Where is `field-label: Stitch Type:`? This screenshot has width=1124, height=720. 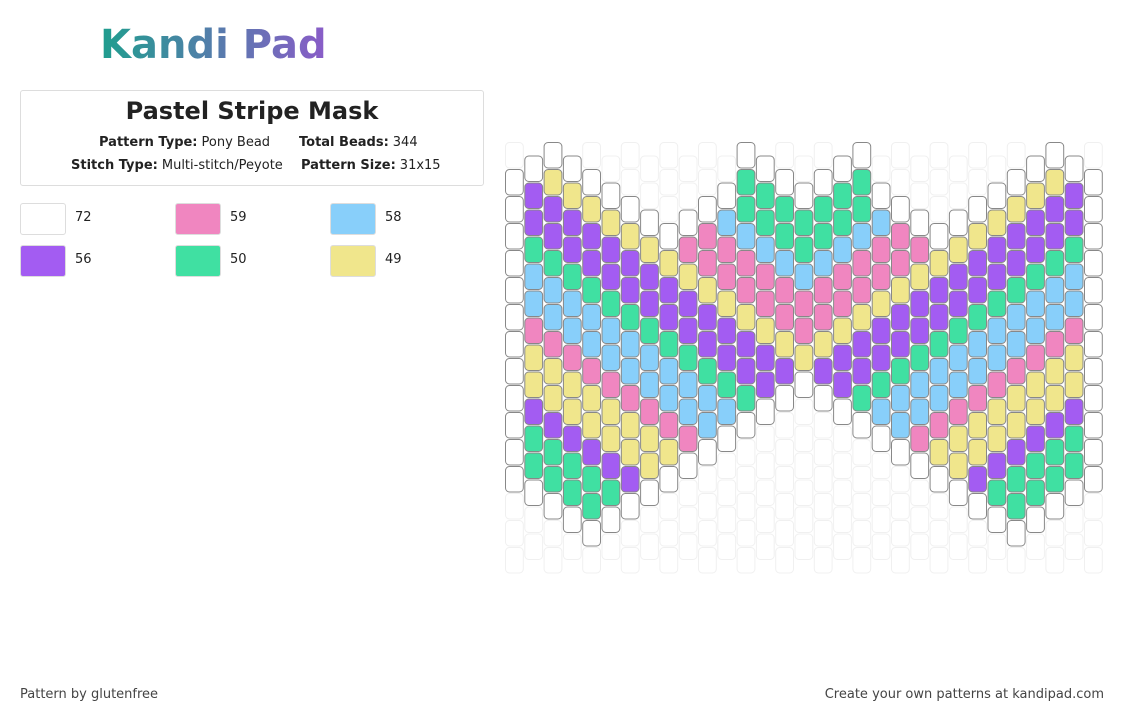 field-label: Stitch Type: is located at coordinates (114, 165).